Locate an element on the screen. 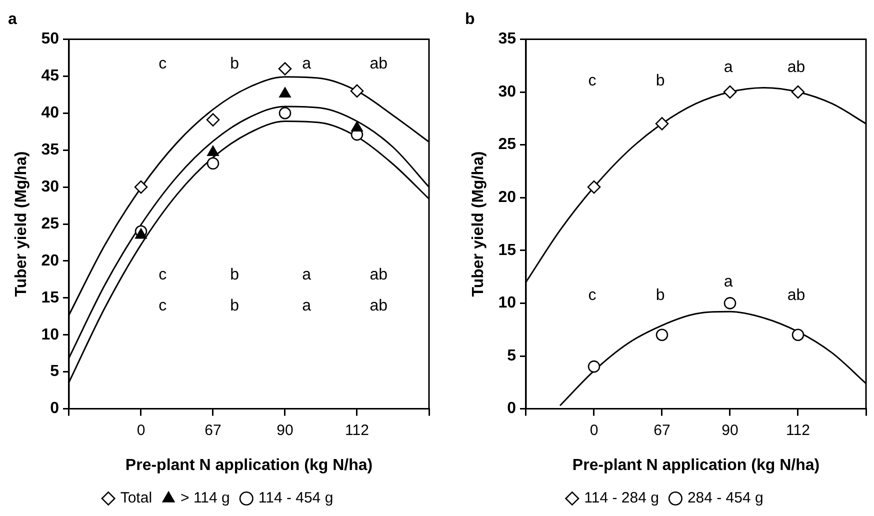  legend-label: 114 - 454 g is located at coordinates (296, 498).